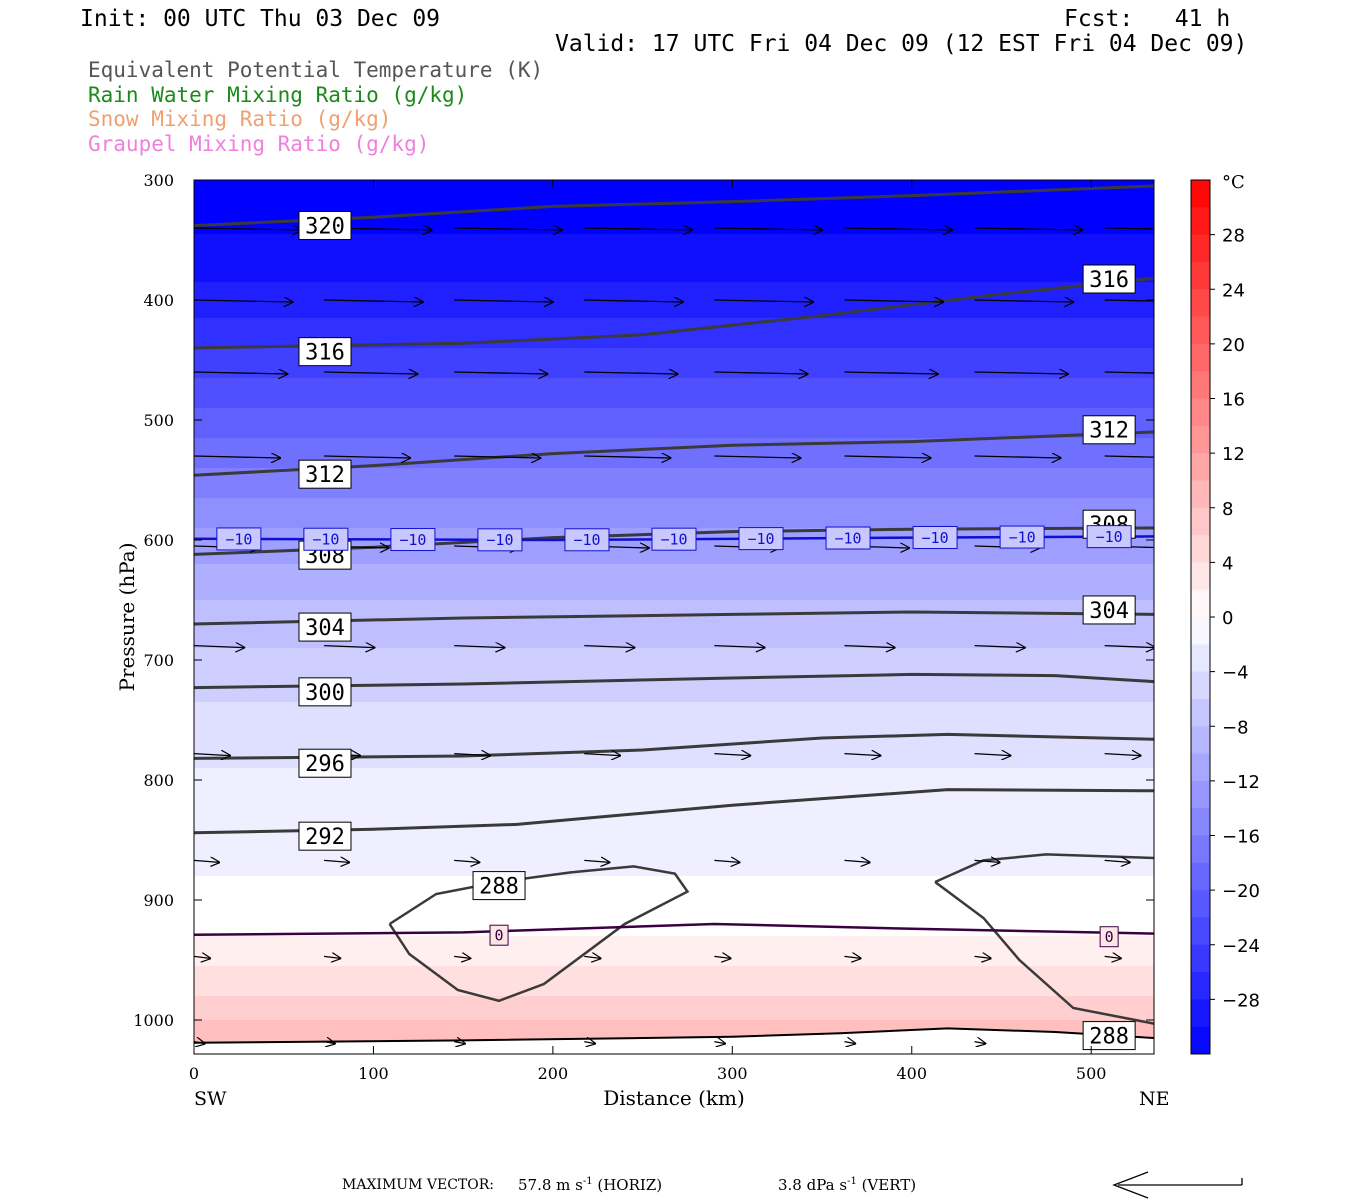 This screenshot has width=1350, height=1200. What do you see at coordinates (1109, 611) in the screenshot?
I see `svg-text: 304` at bounding box center [1109, 611].